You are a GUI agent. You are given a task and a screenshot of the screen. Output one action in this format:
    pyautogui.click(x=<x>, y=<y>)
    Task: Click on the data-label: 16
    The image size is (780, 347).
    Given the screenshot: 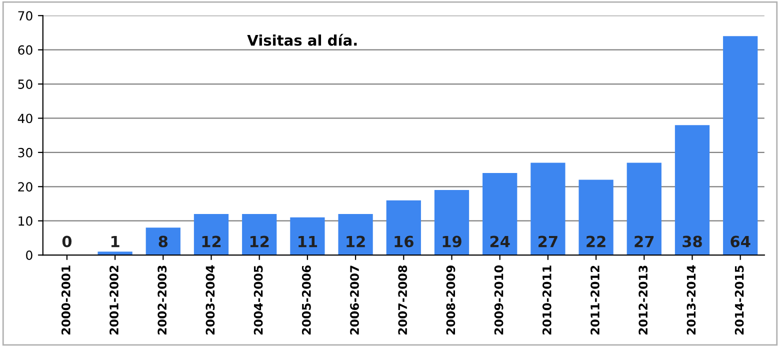 What is the action you would take?
    pyautogui.click(x=404, y=242)
    